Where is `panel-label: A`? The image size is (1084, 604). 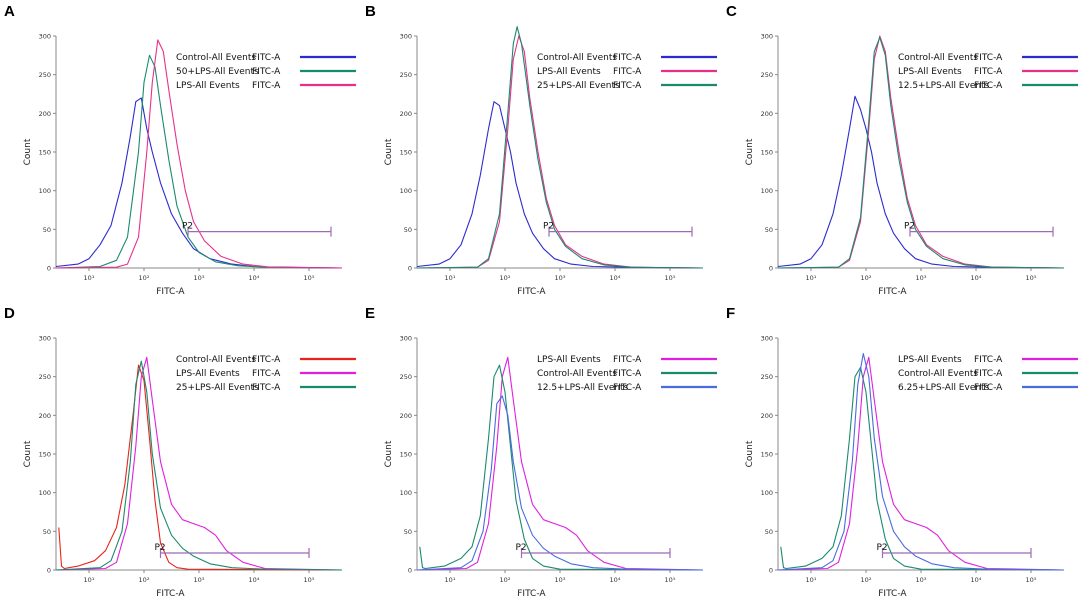 panel-label: A is located at coordinates (9, 11).